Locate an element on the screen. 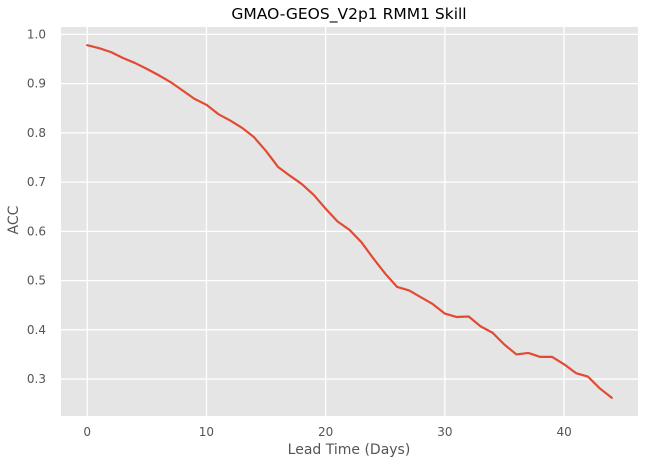 This screenshot has height=468, width=646. x-tick-label: 20 is located at coordinates (325, 432).